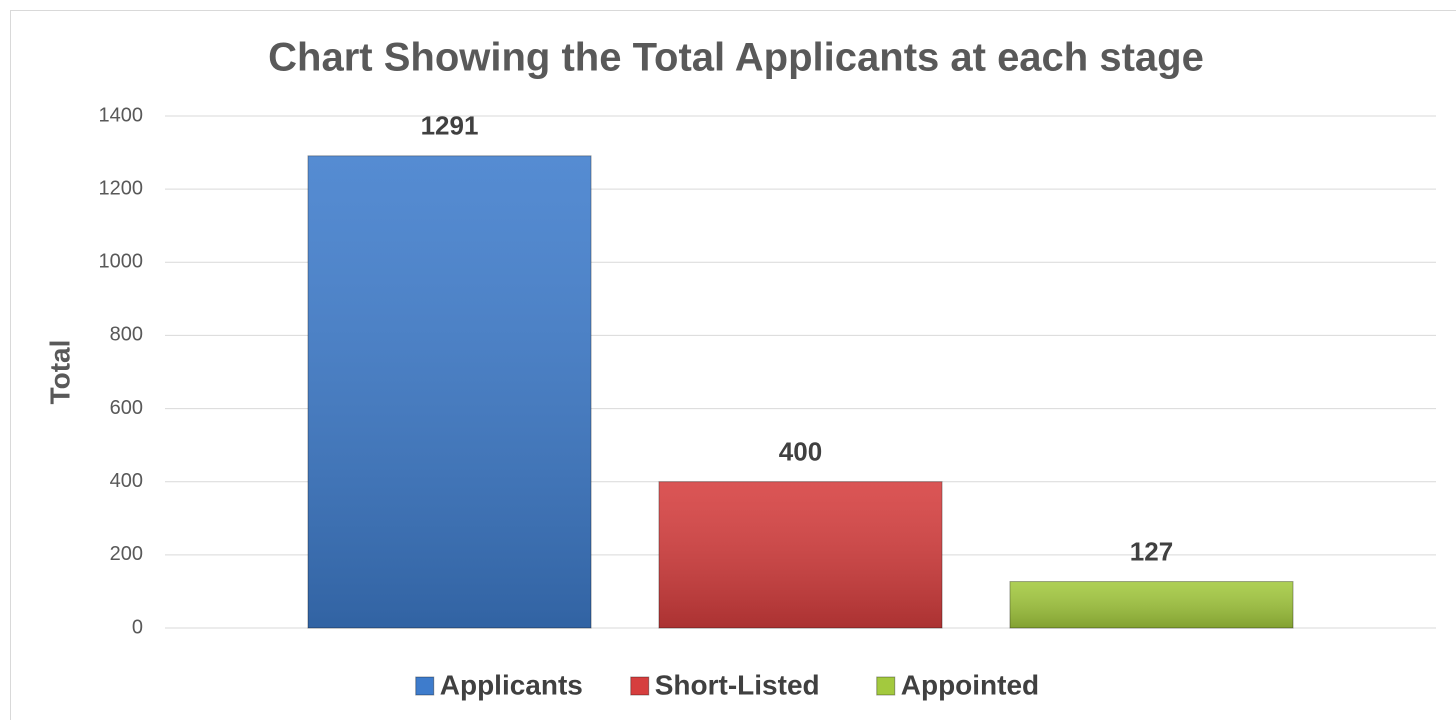  What do you see at coordinates (126, 335) in the screenshot?
I see `y-tick-label: 800` at bounding box center [126, 335].